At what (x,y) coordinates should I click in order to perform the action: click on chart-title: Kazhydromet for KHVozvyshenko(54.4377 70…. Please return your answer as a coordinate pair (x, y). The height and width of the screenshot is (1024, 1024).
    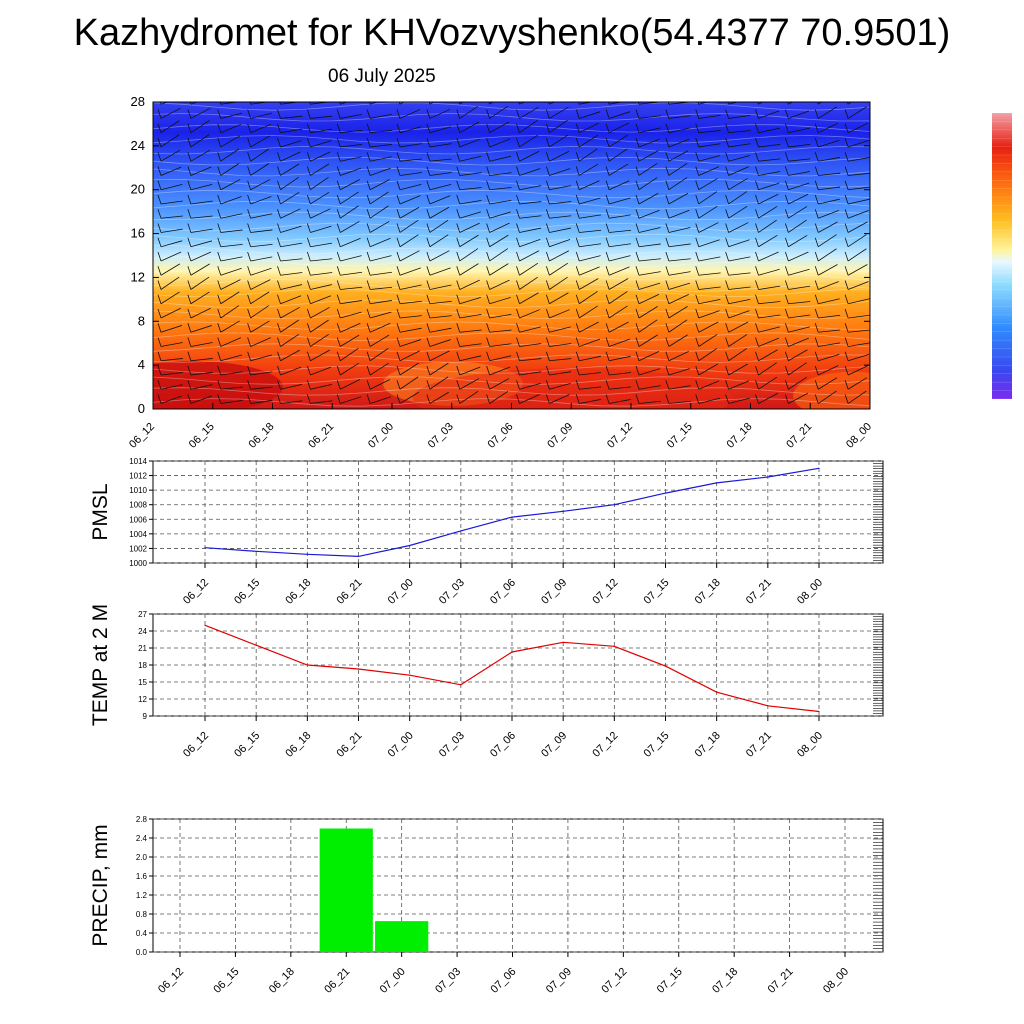
    Looking at the image, I should click on (512, 33).